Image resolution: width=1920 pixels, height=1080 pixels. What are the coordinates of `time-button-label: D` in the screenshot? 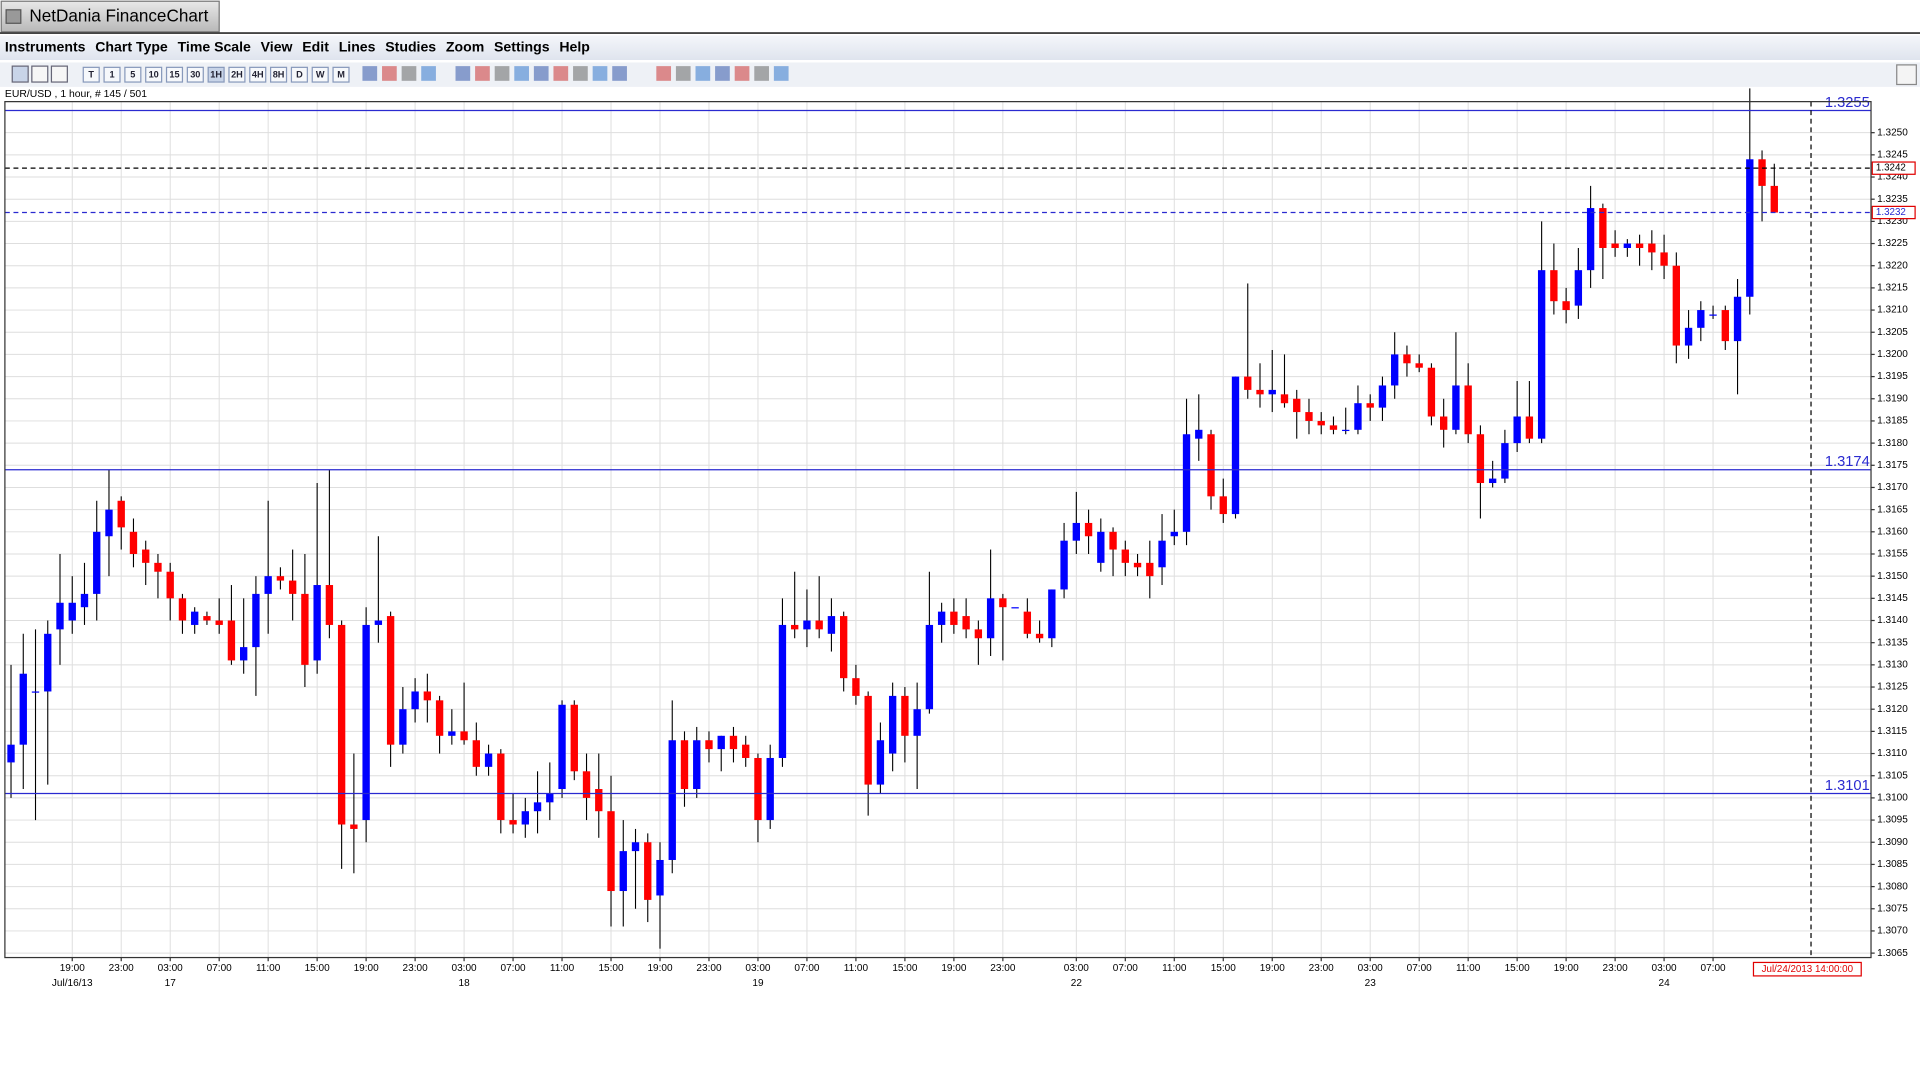 It's located at (299, 75).